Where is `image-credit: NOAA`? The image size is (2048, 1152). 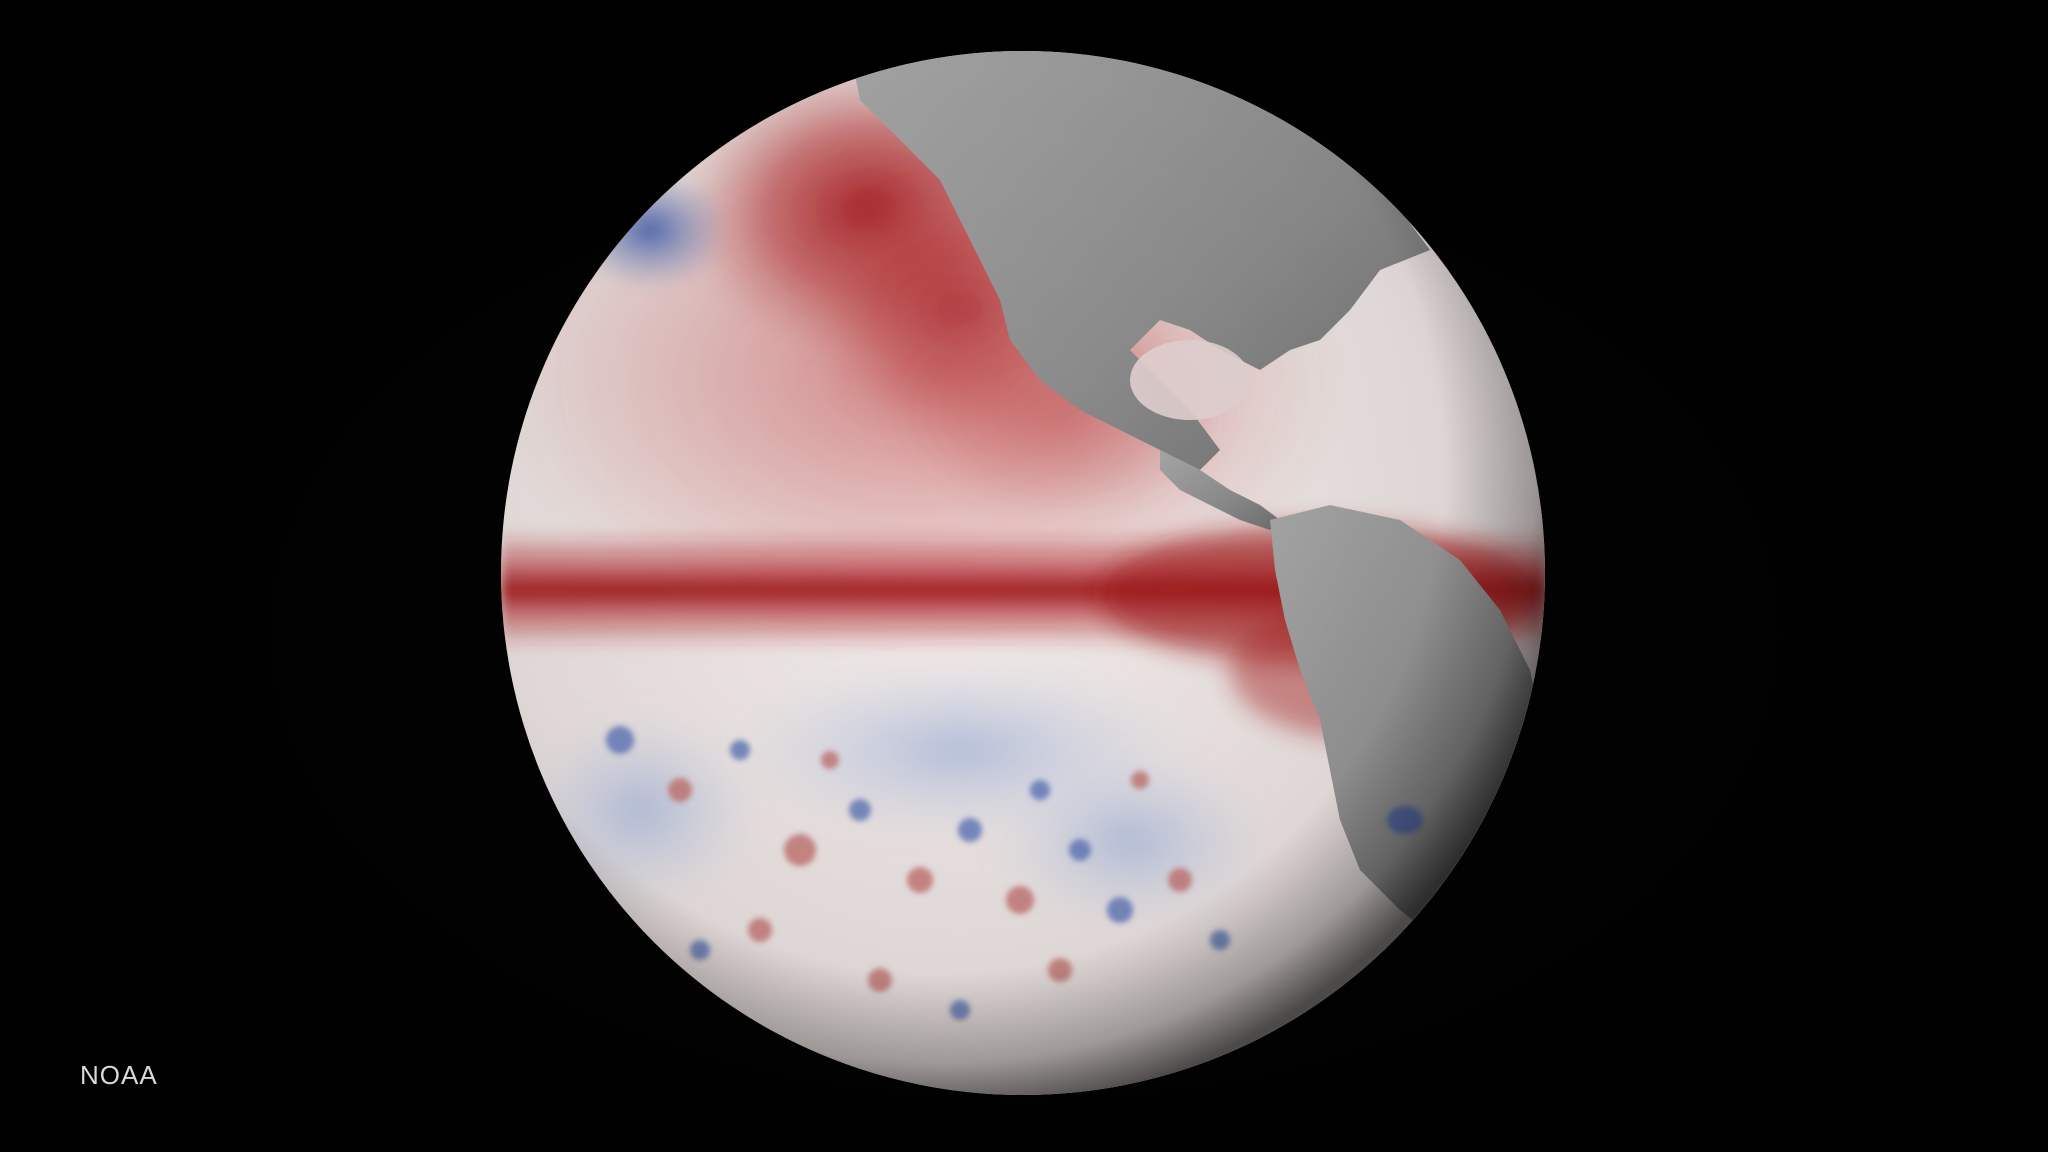 image-credit: NOAA is located at coordinates (119, 1075).